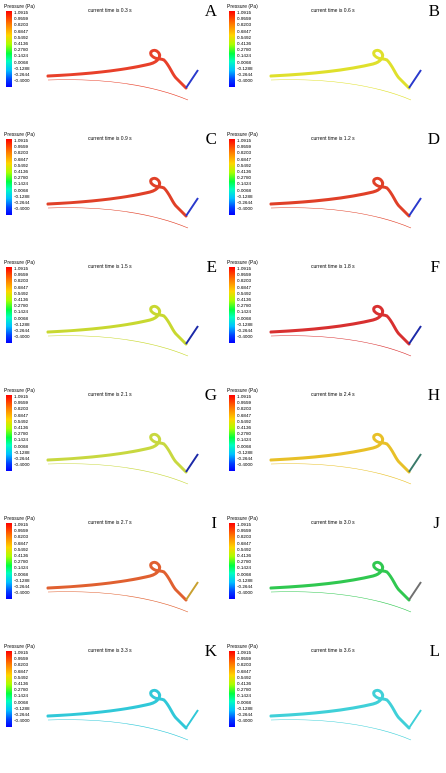 This screenshot has width=446, height=773. Describe the element at coordinates (110, 11) in the screenshot. I see `panel-title: current time is 0.3 s` at that location.